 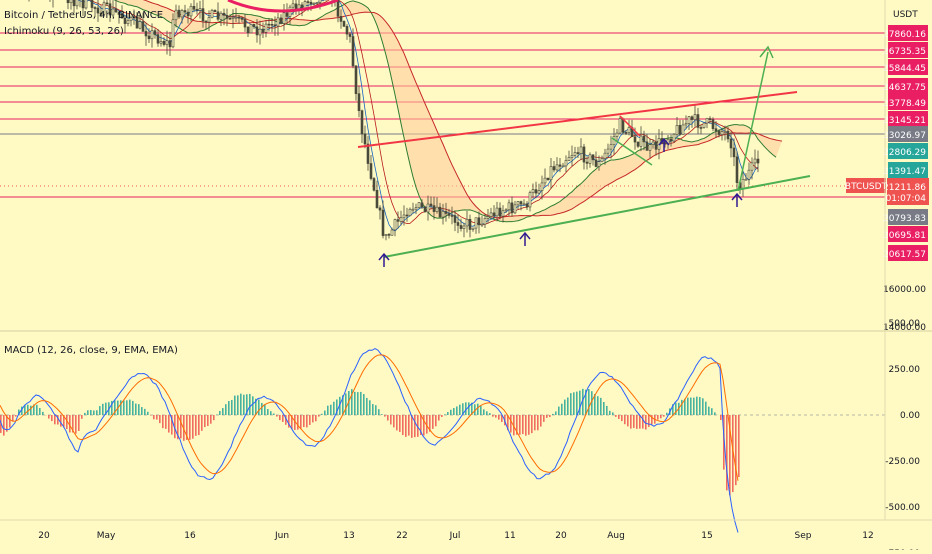 What do you see at coordinates (867, 536) in the screenshot?
I see `time-tick-label: 12` at bounding box center [867, 536].